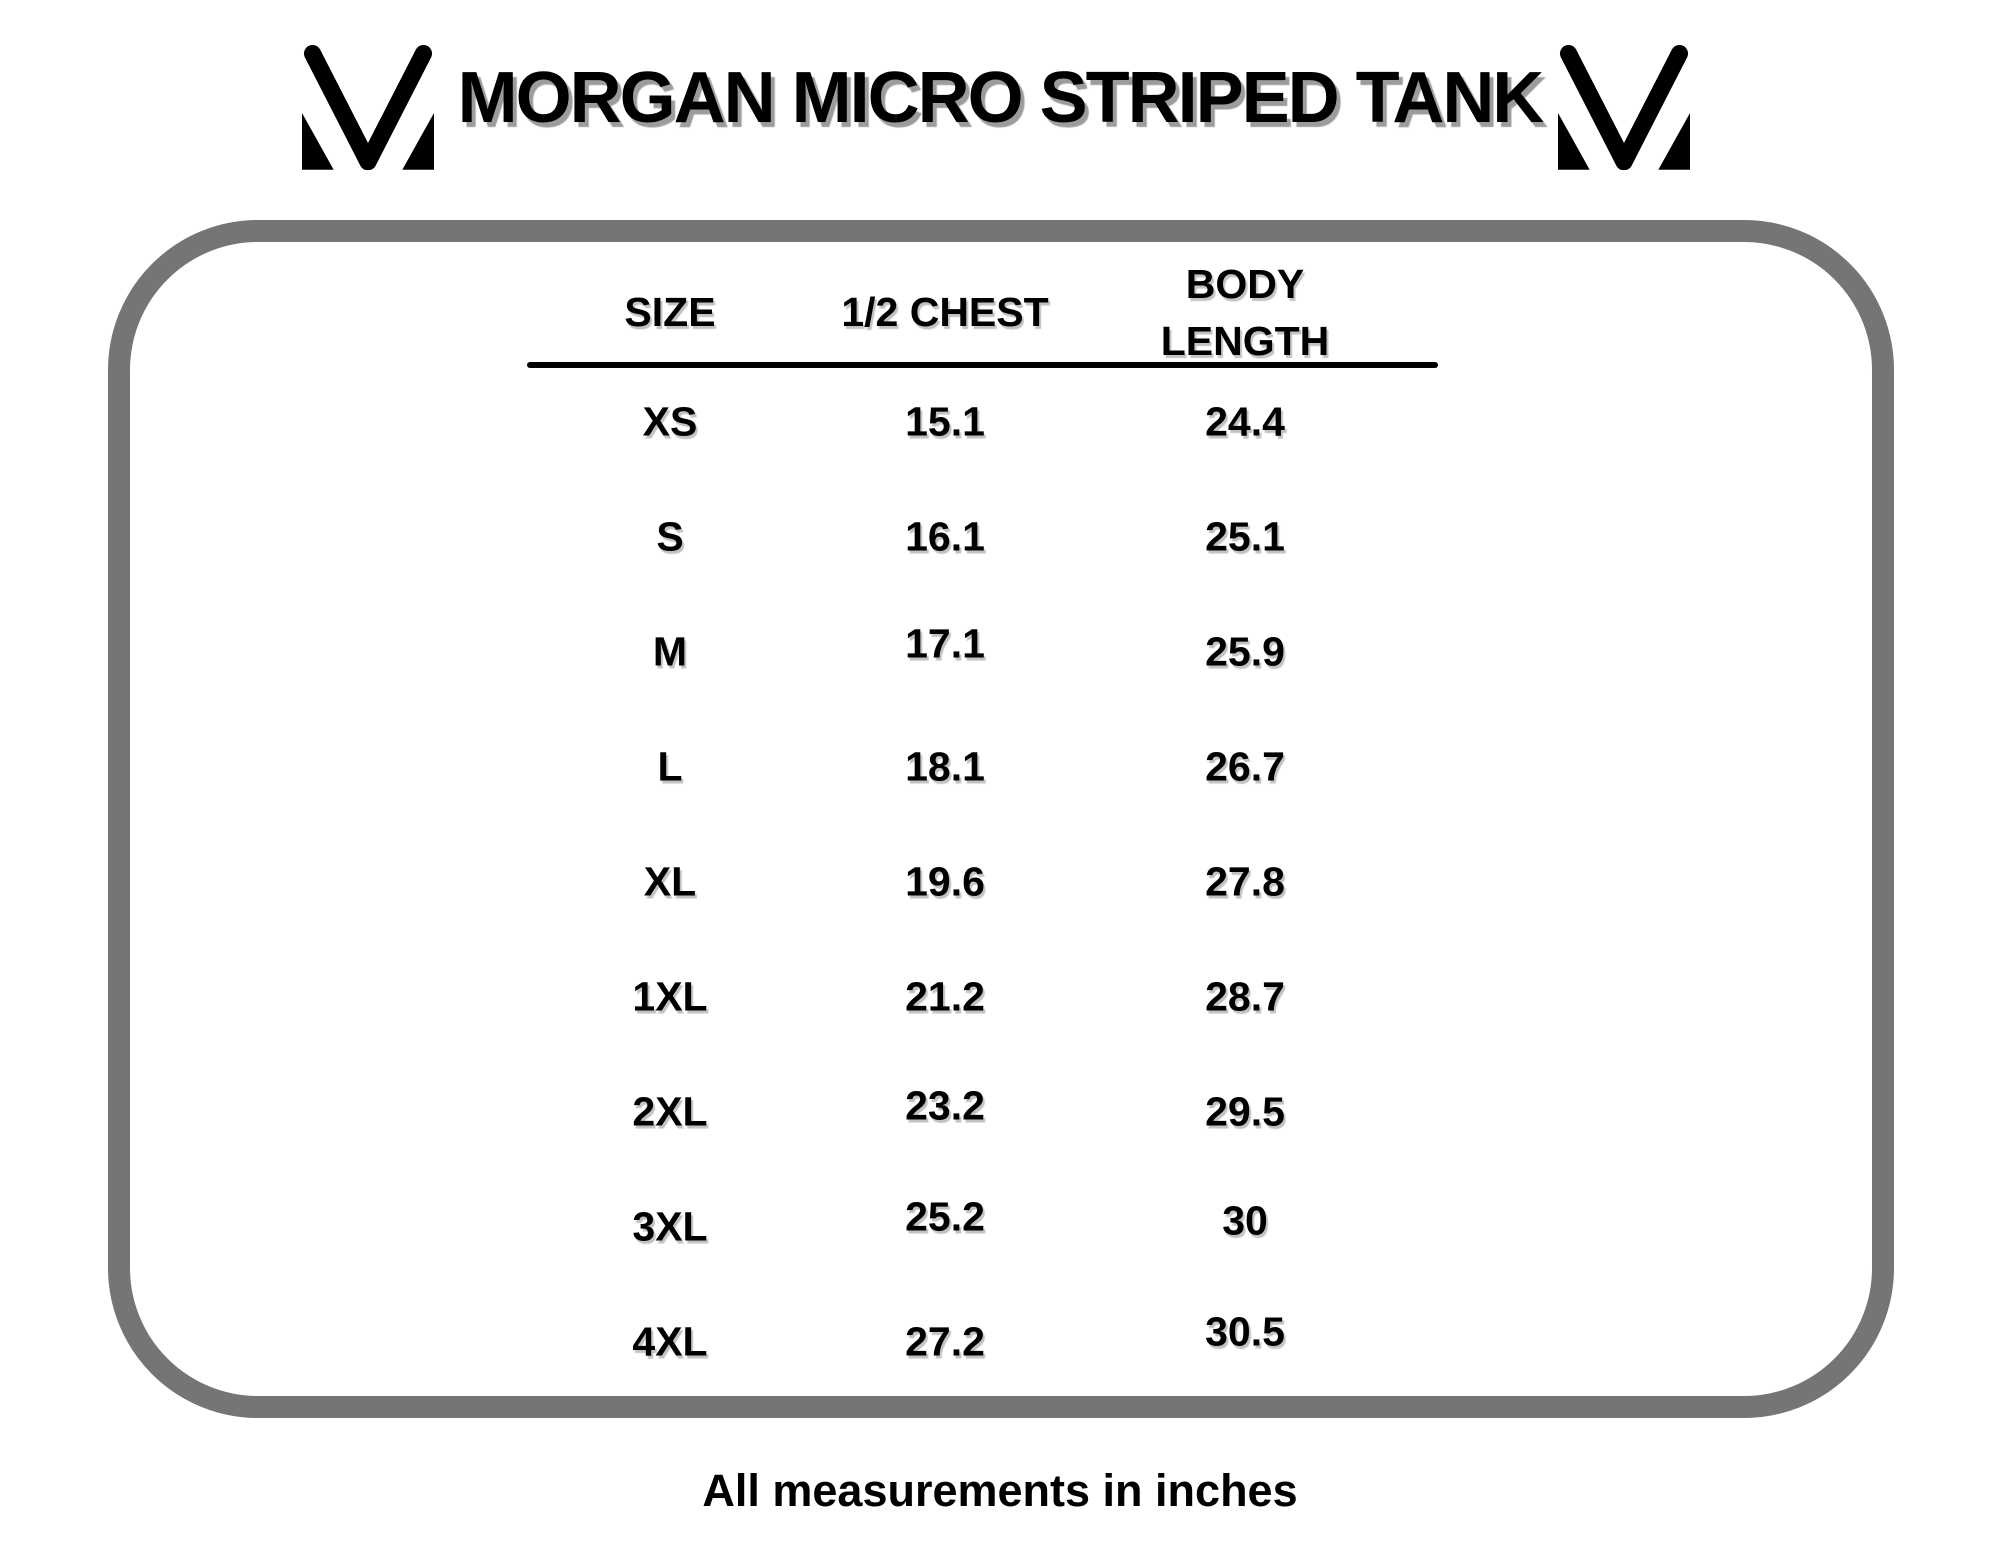 Image resolution: width=2000 pixels, height=1545 pixels. Describe the element at coordinates (670, 1111) in the screenshot. I see `size-cell: 2XL` at that location.